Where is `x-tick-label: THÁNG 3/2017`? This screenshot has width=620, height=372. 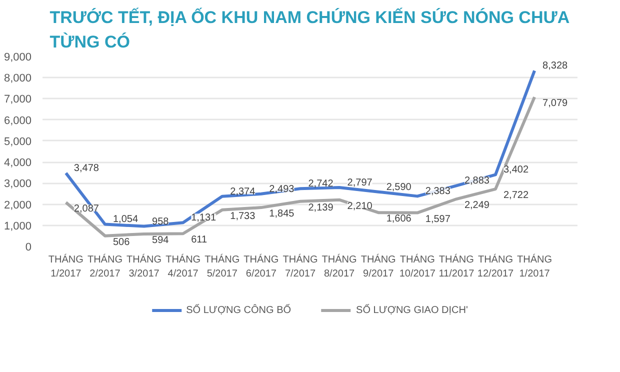 x-tick-label: THÁNG 3/2017 is located at coordinates (144, 267).